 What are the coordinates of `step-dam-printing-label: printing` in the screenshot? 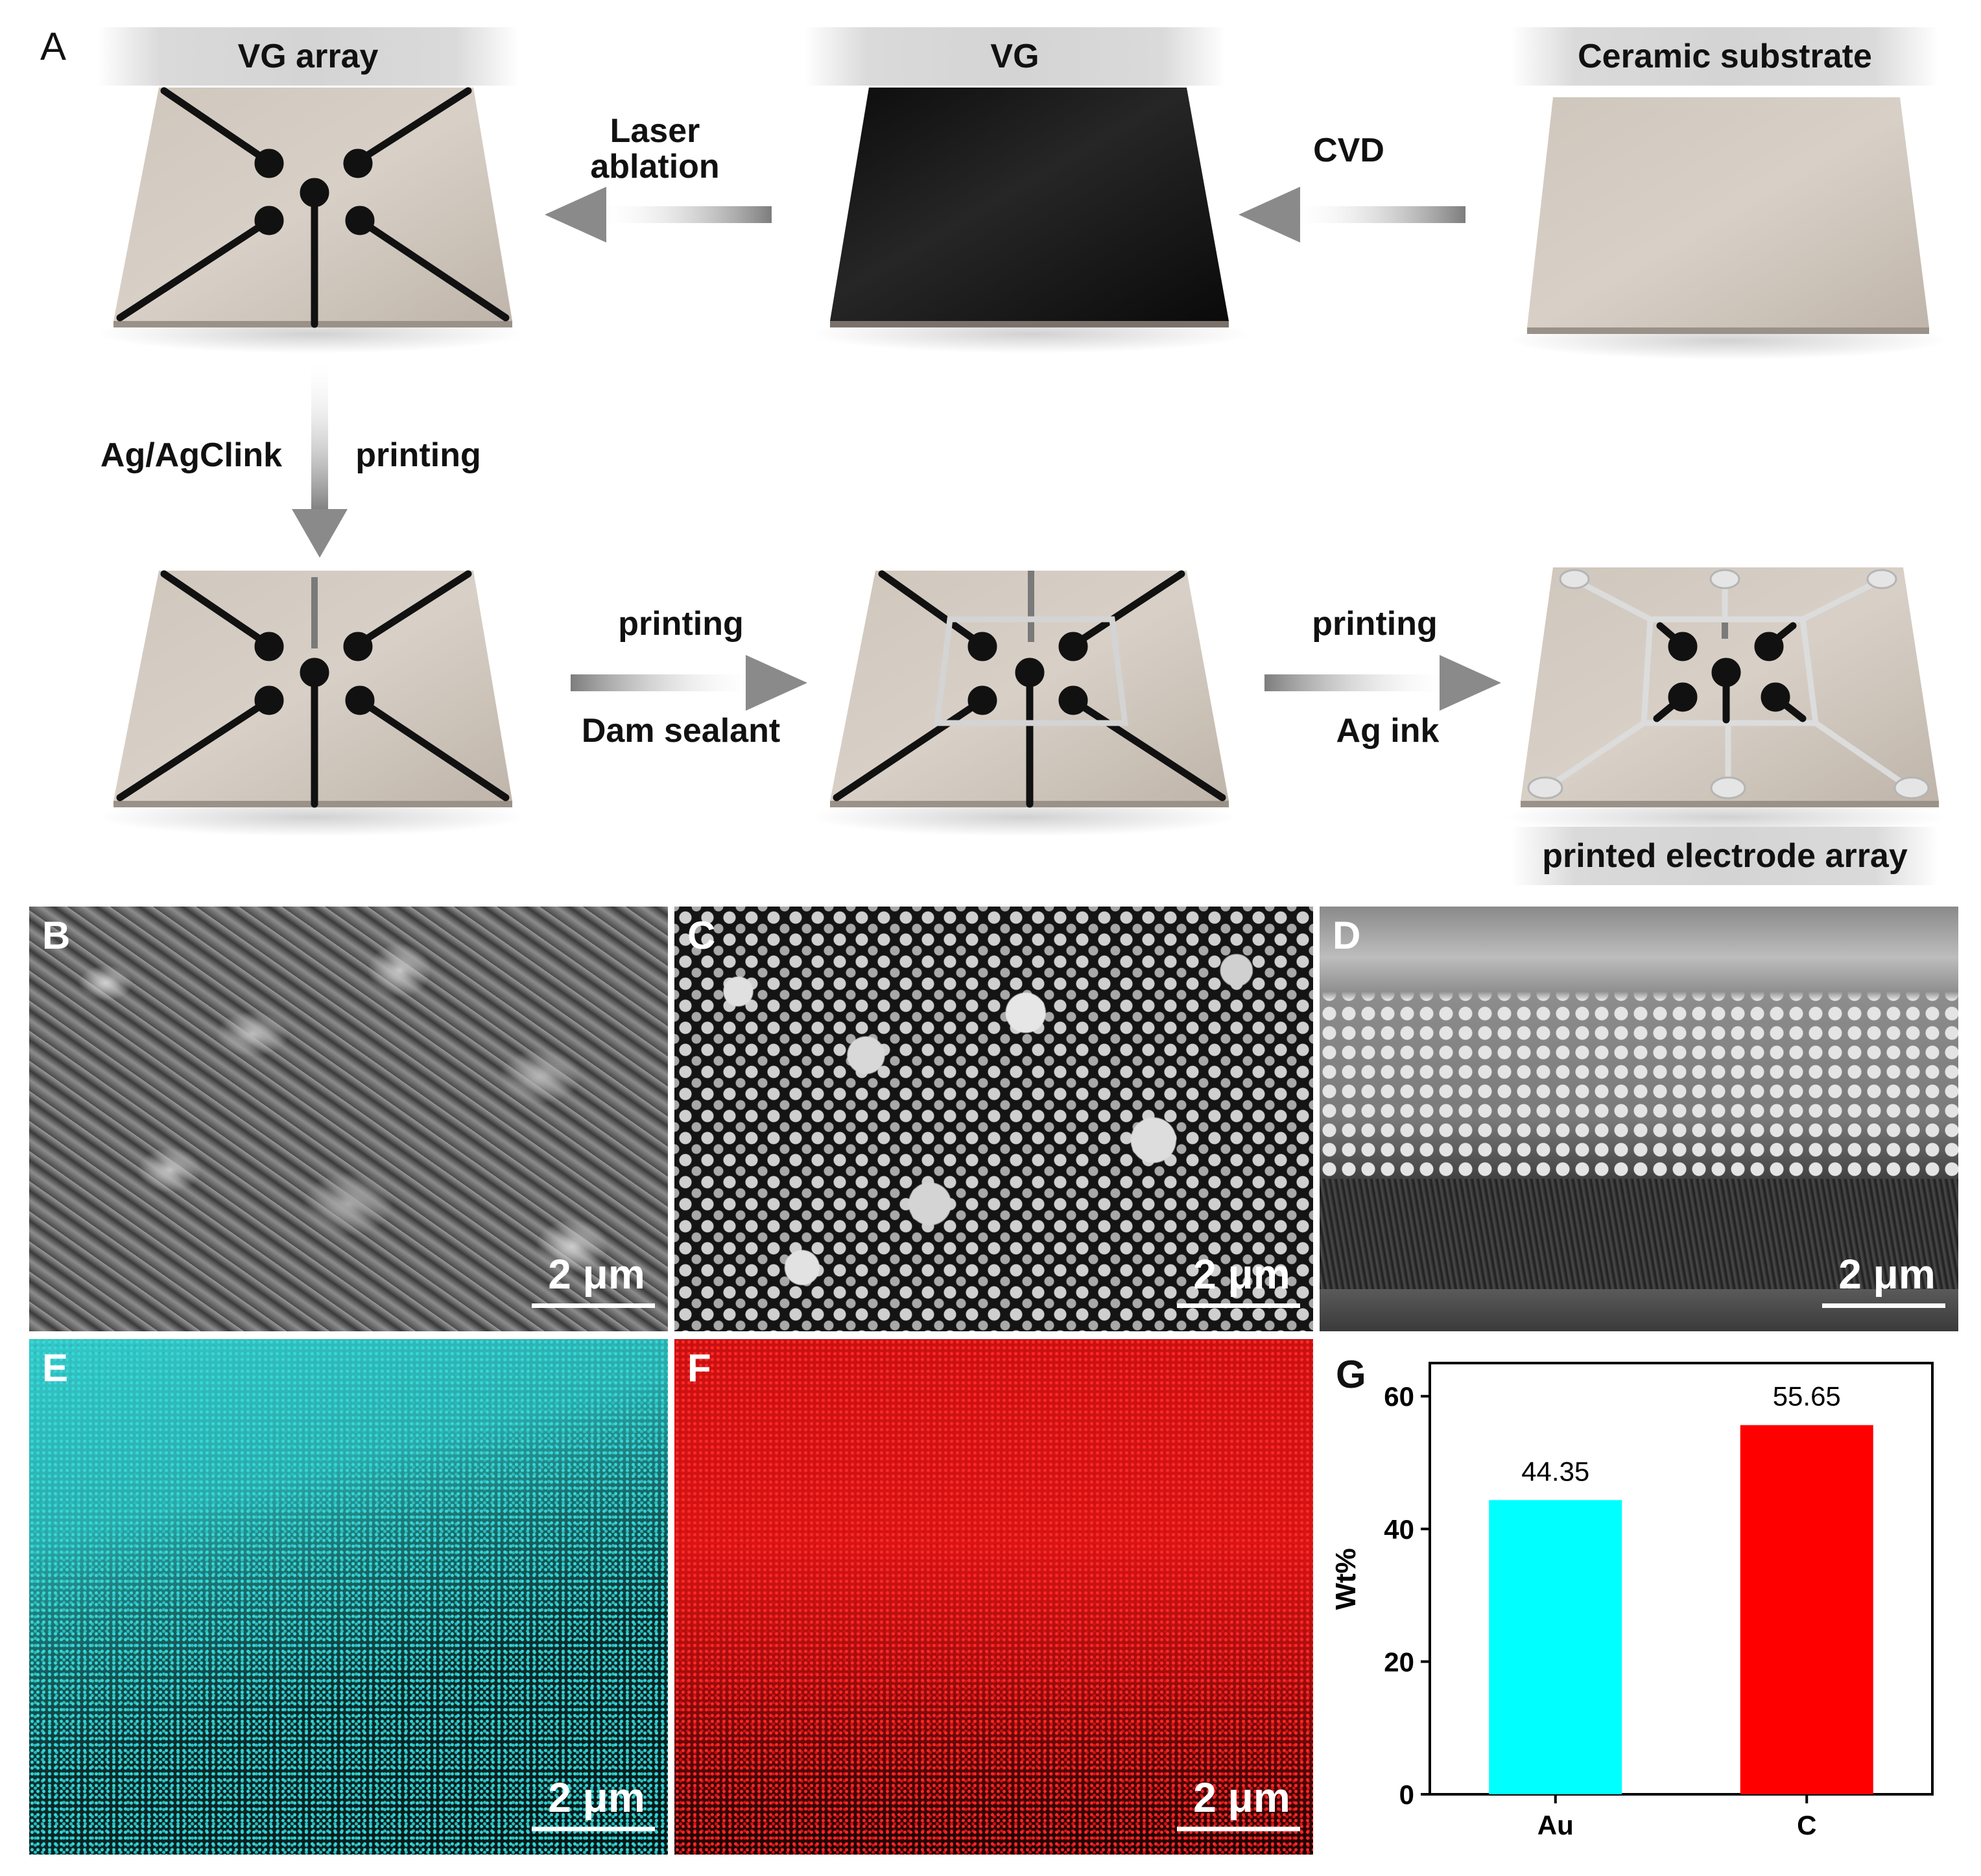 It's located at (681, 624).